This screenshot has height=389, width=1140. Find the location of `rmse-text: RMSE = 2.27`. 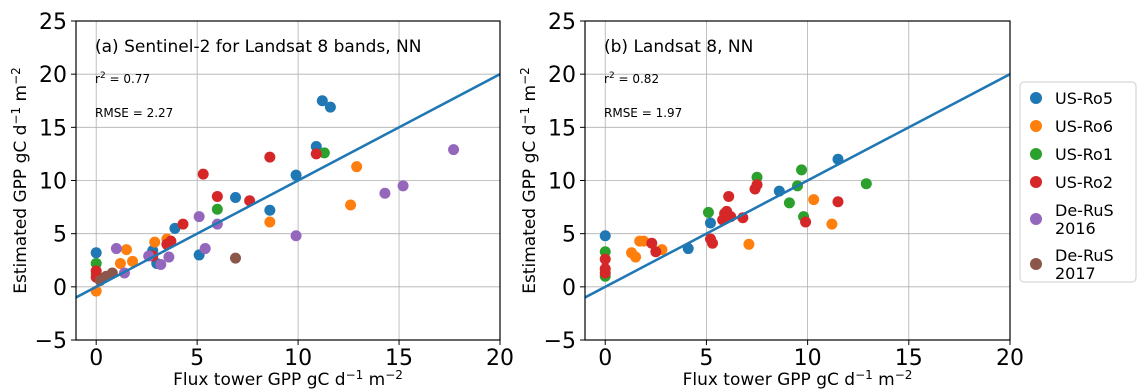

rmse-text: RMSE = 2.27 is located at coordinates (134, 113).